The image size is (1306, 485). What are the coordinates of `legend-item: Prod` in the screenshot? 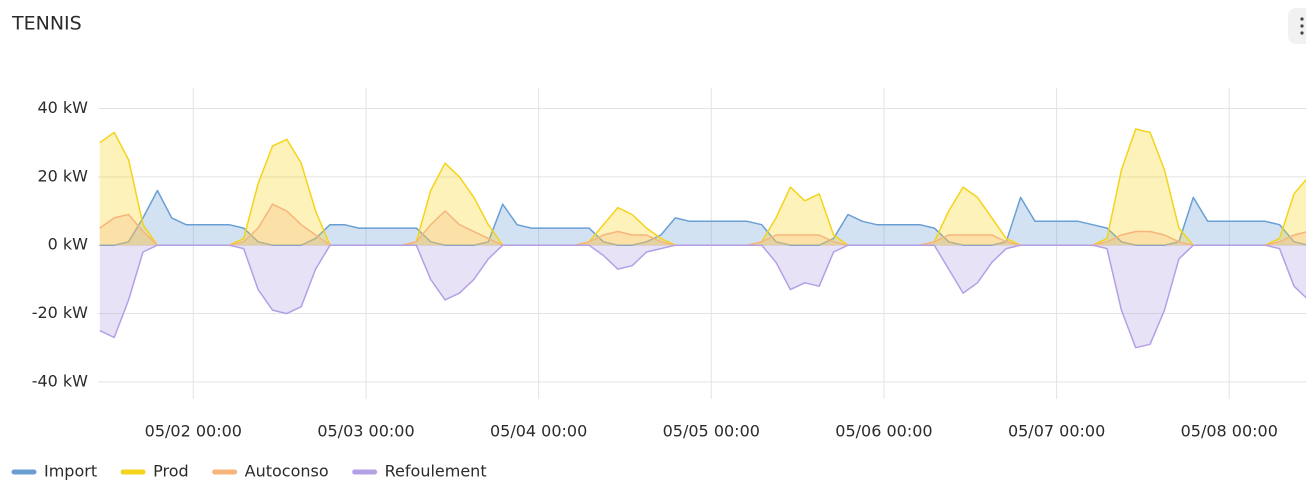 It's located at (154, 471).